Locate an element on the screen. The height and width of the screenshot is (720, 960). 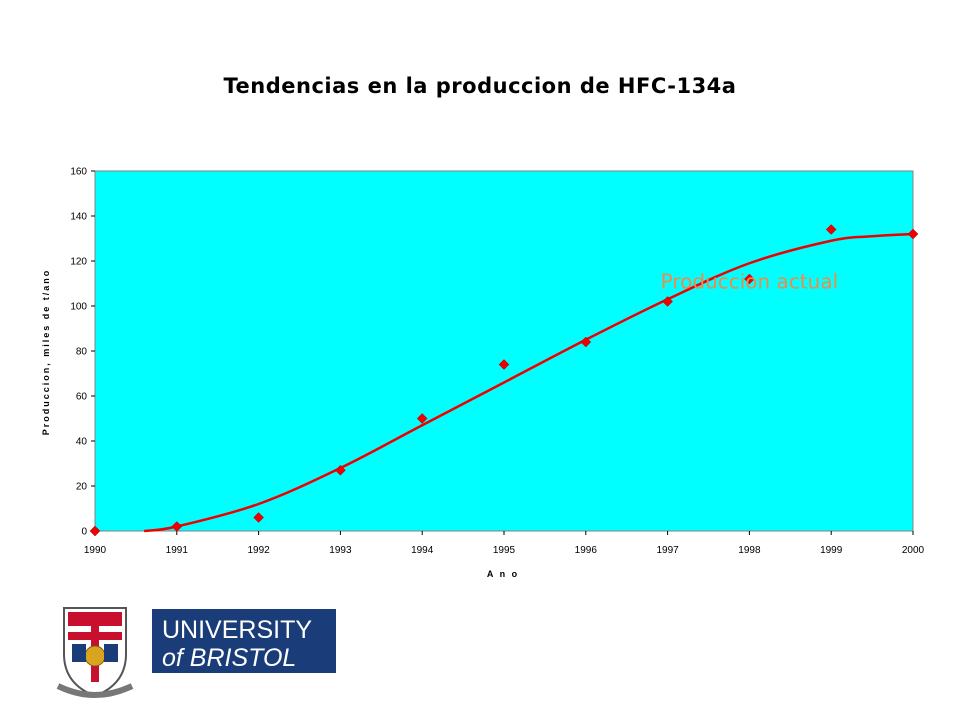
y-tick-label: 80 is located at coordinates (82, 352).